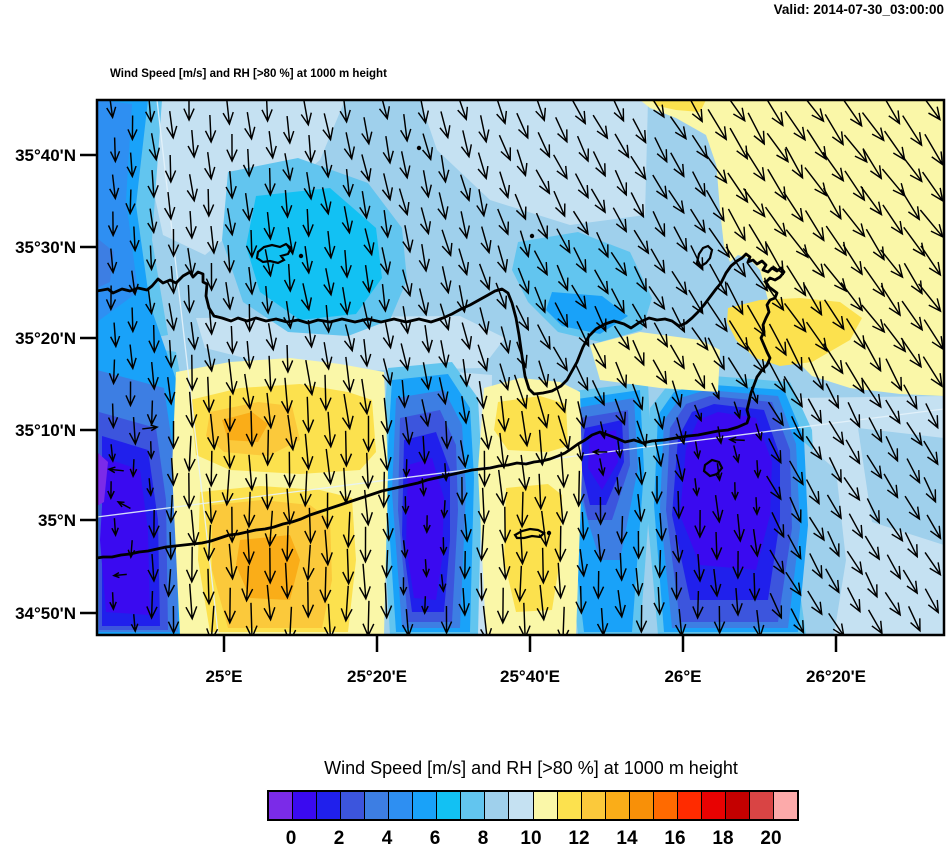 This screenshot has width=948, height=854. Describe the element at coordinates (627, 838) in the screenshot. I see `colorbar-tick-label: 14` at that location.